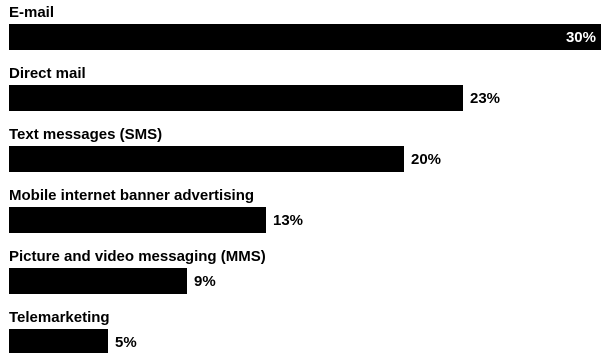 Image resolution: width=602 pixels, height=353 pixels. Describe the element at coordinates (137, 256) in the screenshot. I see `category-label: Picture and video messaging (MMS)` at that location.